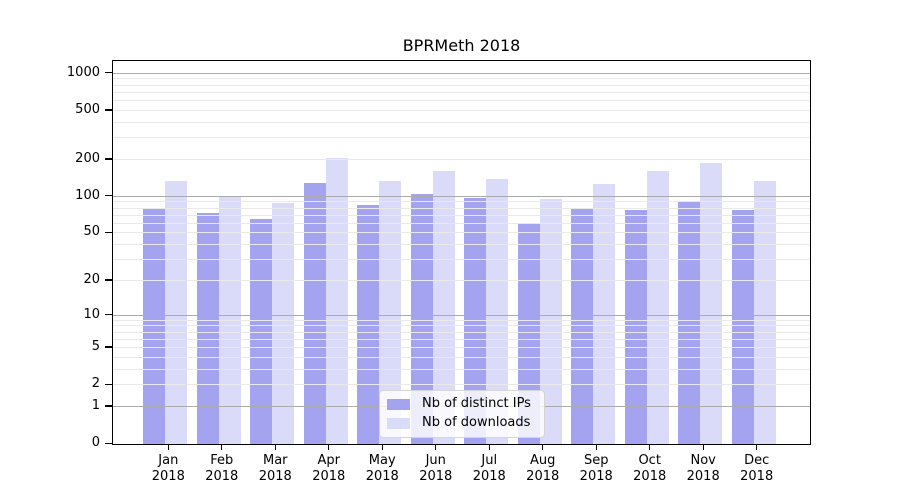 The height and width of the screenshot is (500, 900). What do you see at coordinates (543, 447) in the screenshot?
I see `x-tick-aug` at bounding box center [543, 447].